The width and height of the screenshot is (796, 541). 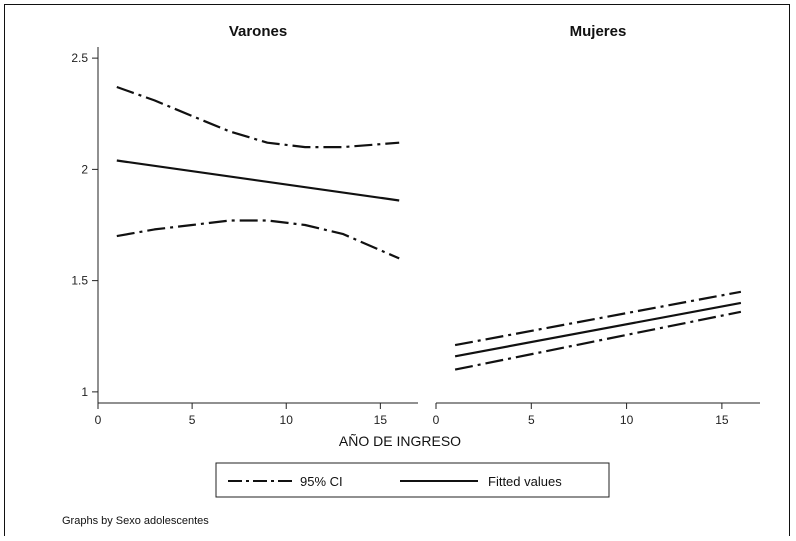 I want to click on legend-fitted-label: Fitted values, so click(x=525, y=481).